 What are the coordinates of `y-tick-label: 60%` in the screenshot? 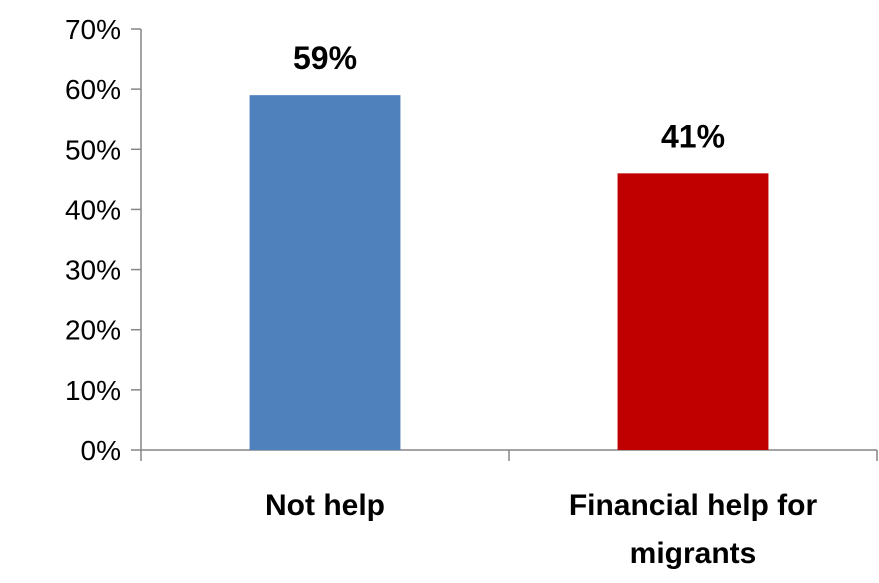 It's located at (93, 89).